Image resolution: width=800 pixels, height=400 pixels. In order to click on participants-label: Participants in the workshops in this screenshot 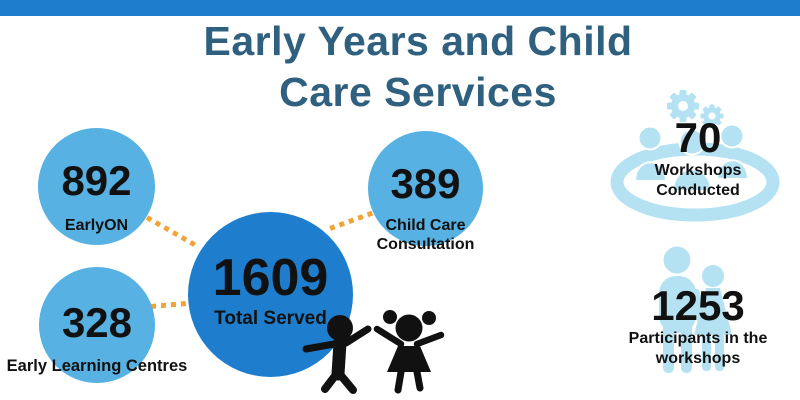, I will do `click(698, 348)`.